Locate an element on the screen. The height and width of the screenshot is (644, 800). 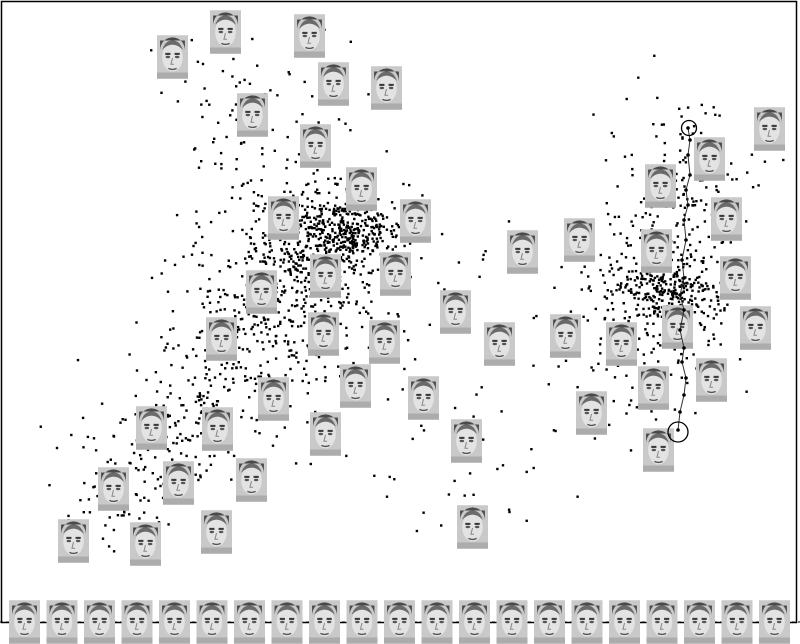
trajectory-end-marker is located at coordinates (678, 432).